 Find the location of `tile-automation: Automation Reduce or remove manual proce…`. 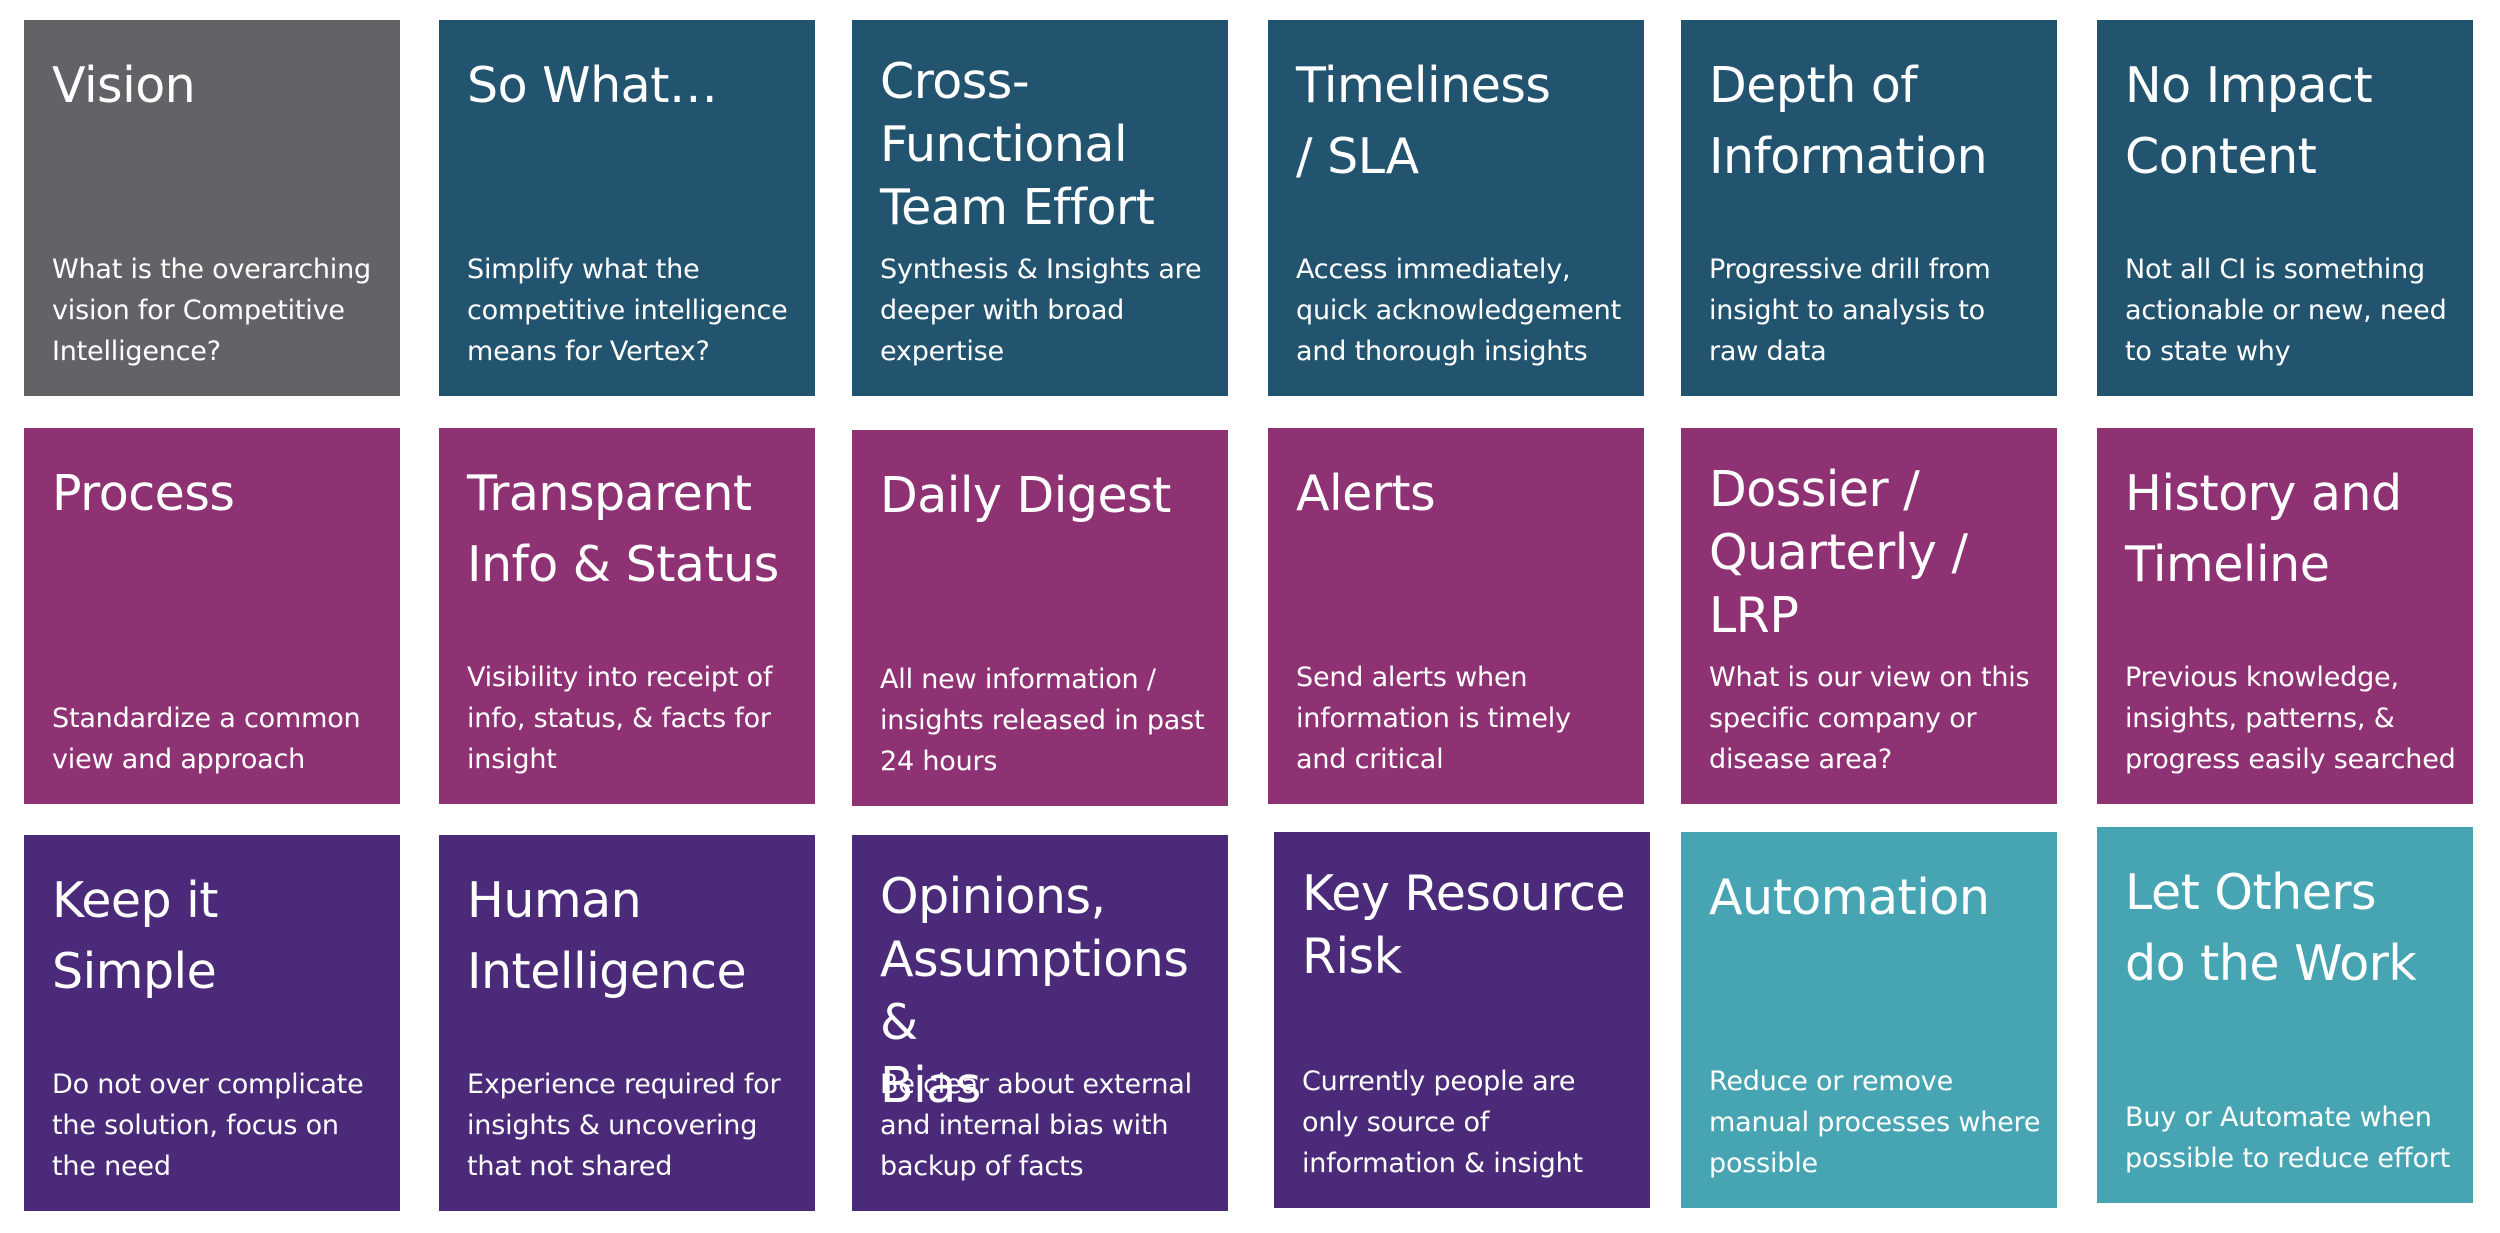

tile-automation: Automation Reduce or remove manual proce… is located at coordinates (1869, 1020).